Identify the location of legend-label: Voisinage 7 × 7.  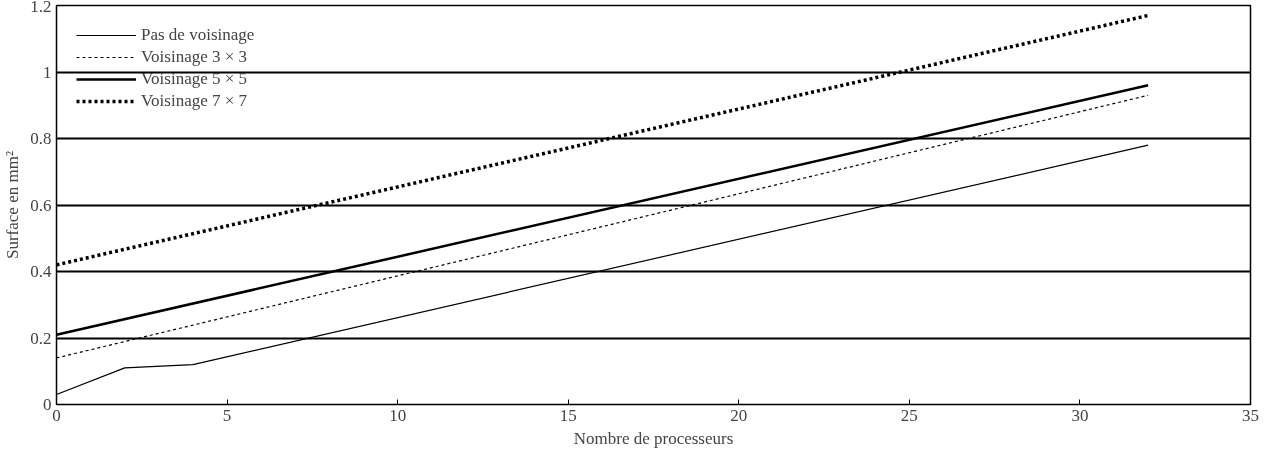
(194, 101).